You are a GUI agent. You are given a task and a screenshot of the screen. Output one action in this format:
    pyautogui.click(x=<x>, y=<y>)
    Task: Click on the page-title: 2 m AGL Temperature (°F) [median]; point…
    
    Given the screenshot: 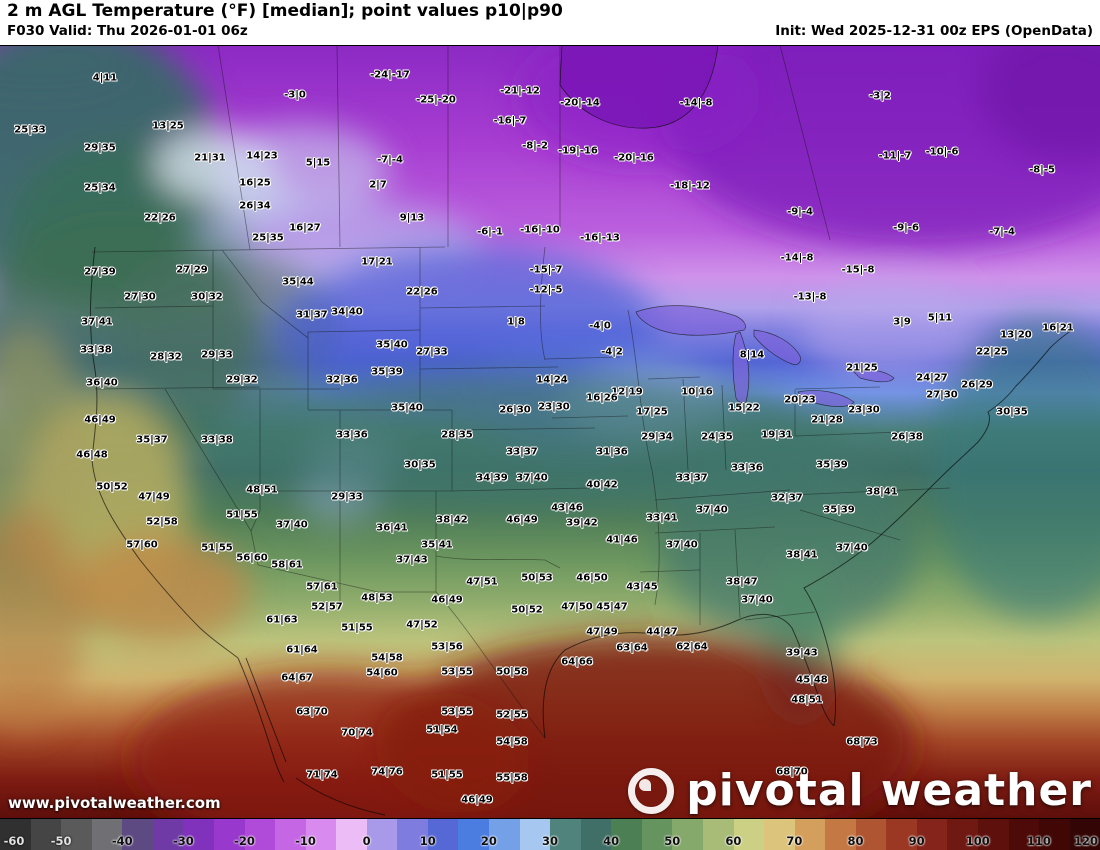 What is the action you would take?
    pyautogui.click(x=285, y=11)
    